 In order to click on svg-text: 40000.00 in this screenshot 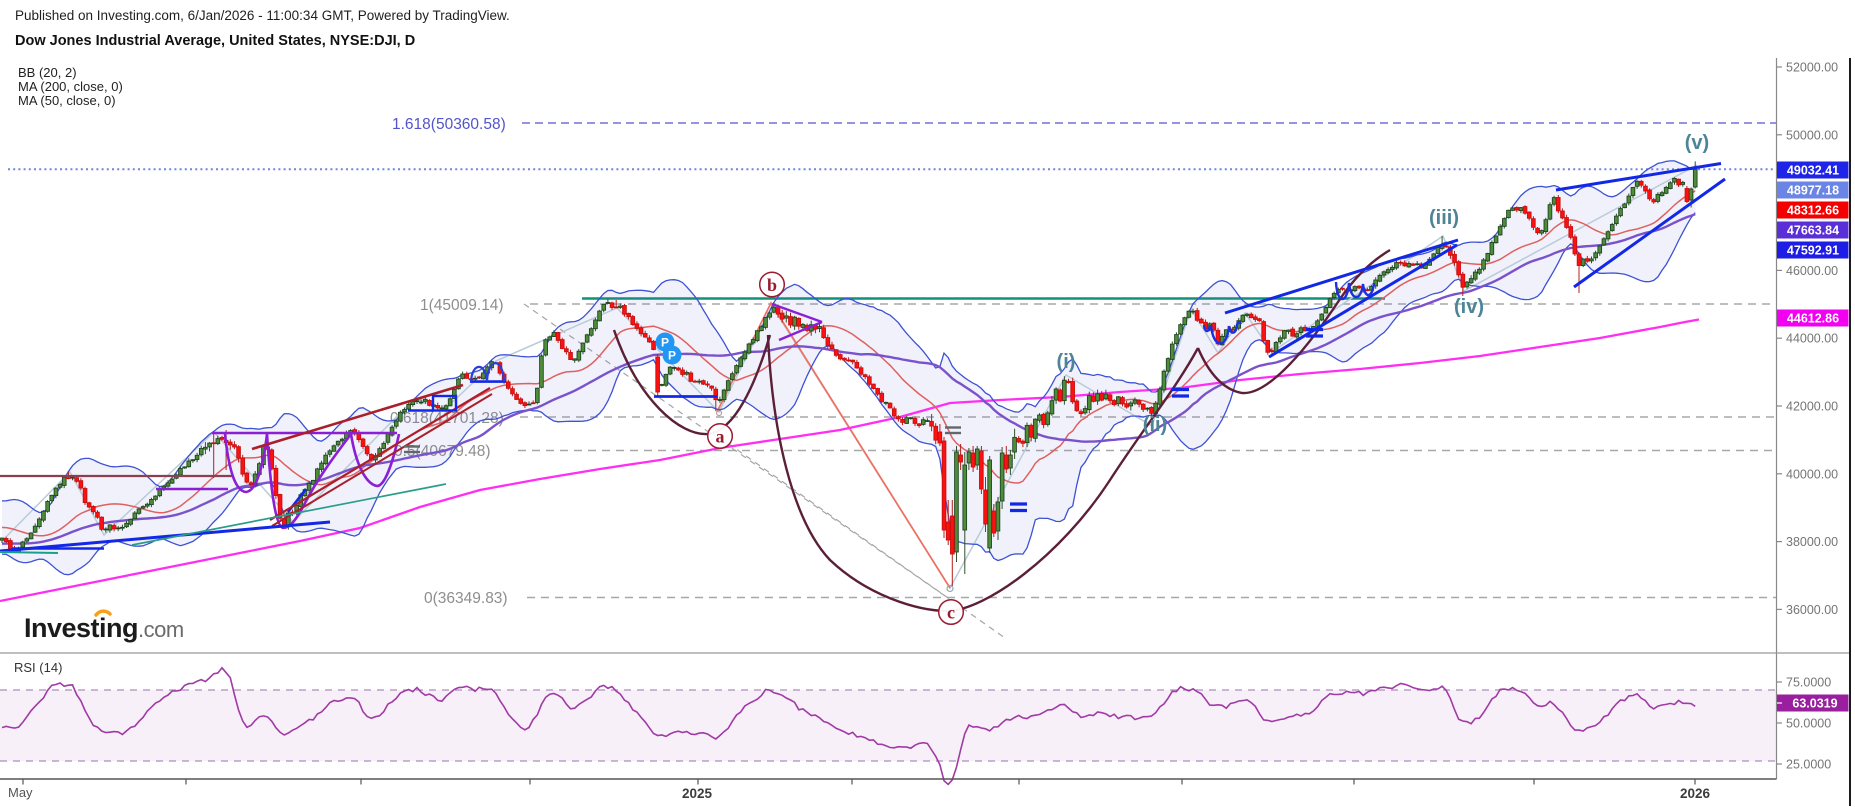, I will do `click(1812, 474)`.